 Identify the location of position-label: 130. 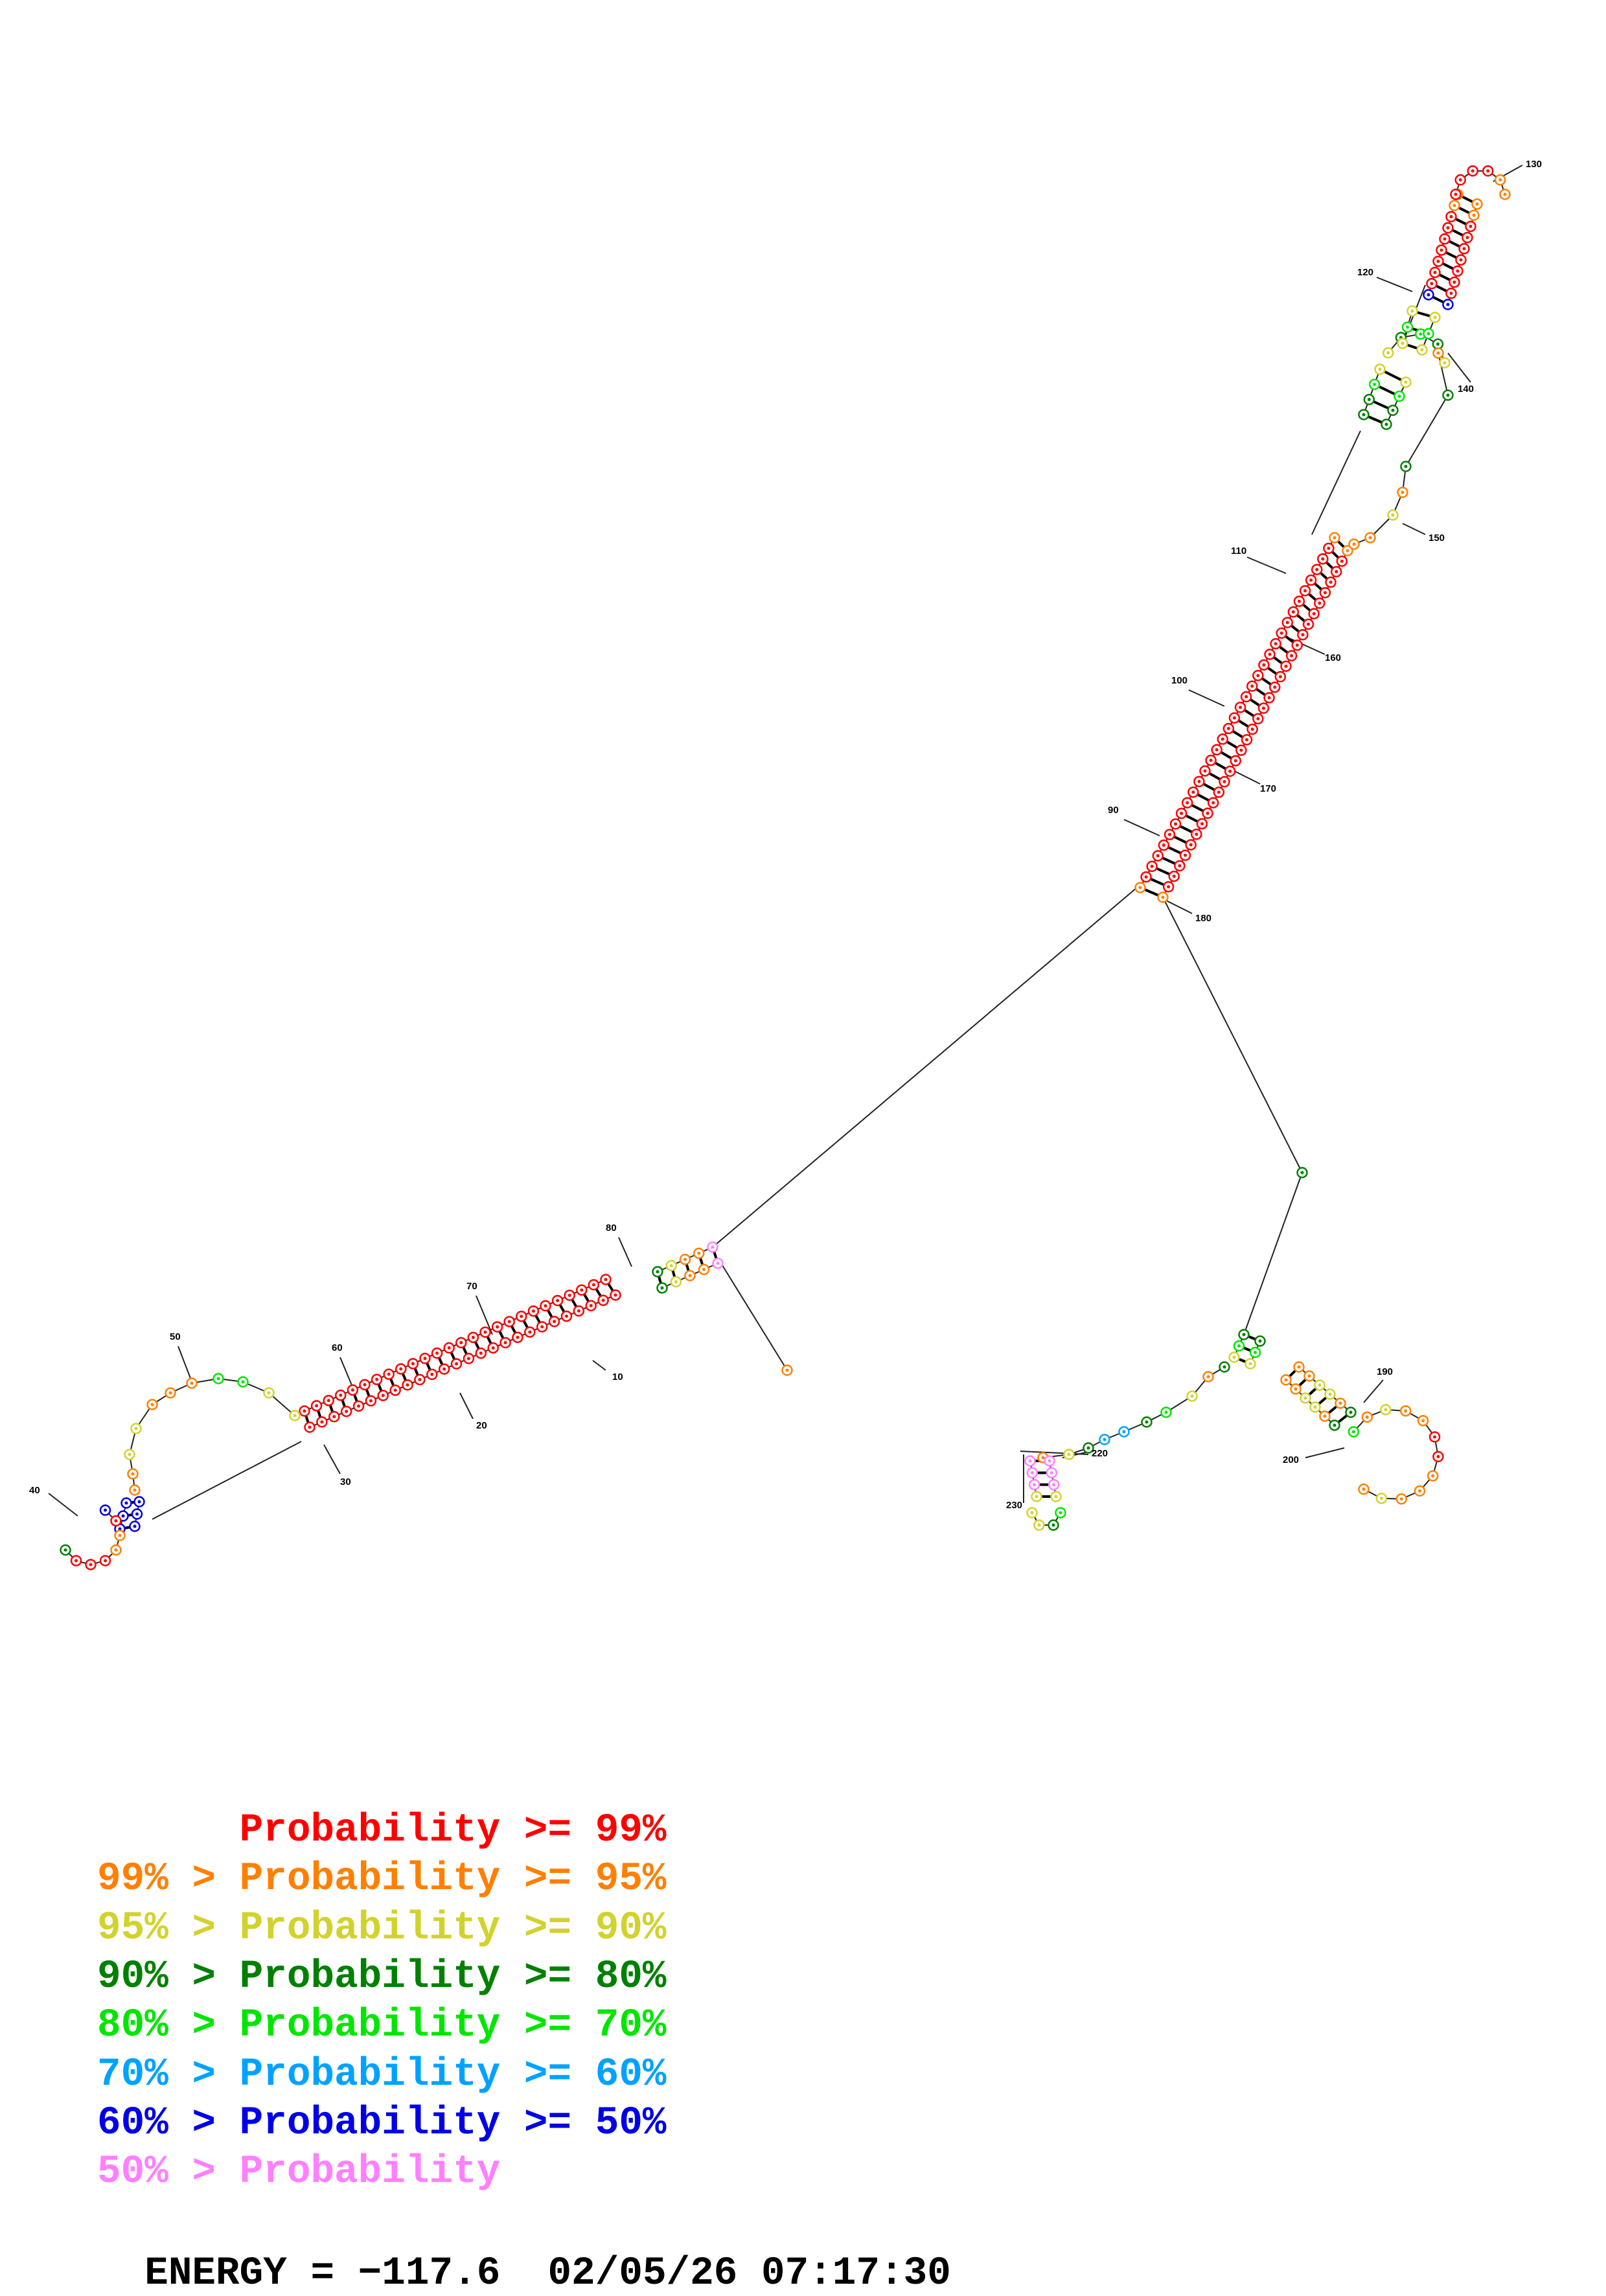
(1534, 164).